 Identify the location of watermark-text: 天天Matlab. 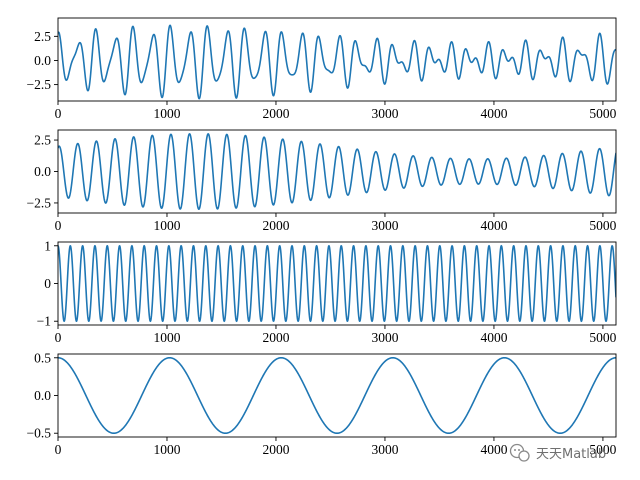
(571, 454).